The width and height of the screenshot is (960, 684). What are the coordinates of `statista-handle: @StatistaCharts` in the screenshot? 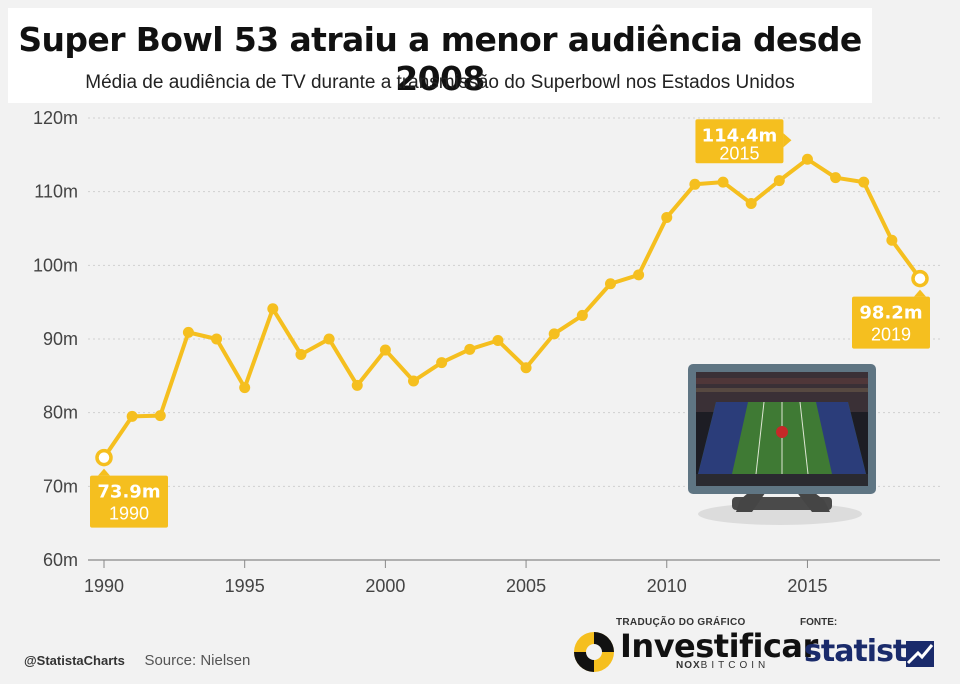 It's located at (74, 660).